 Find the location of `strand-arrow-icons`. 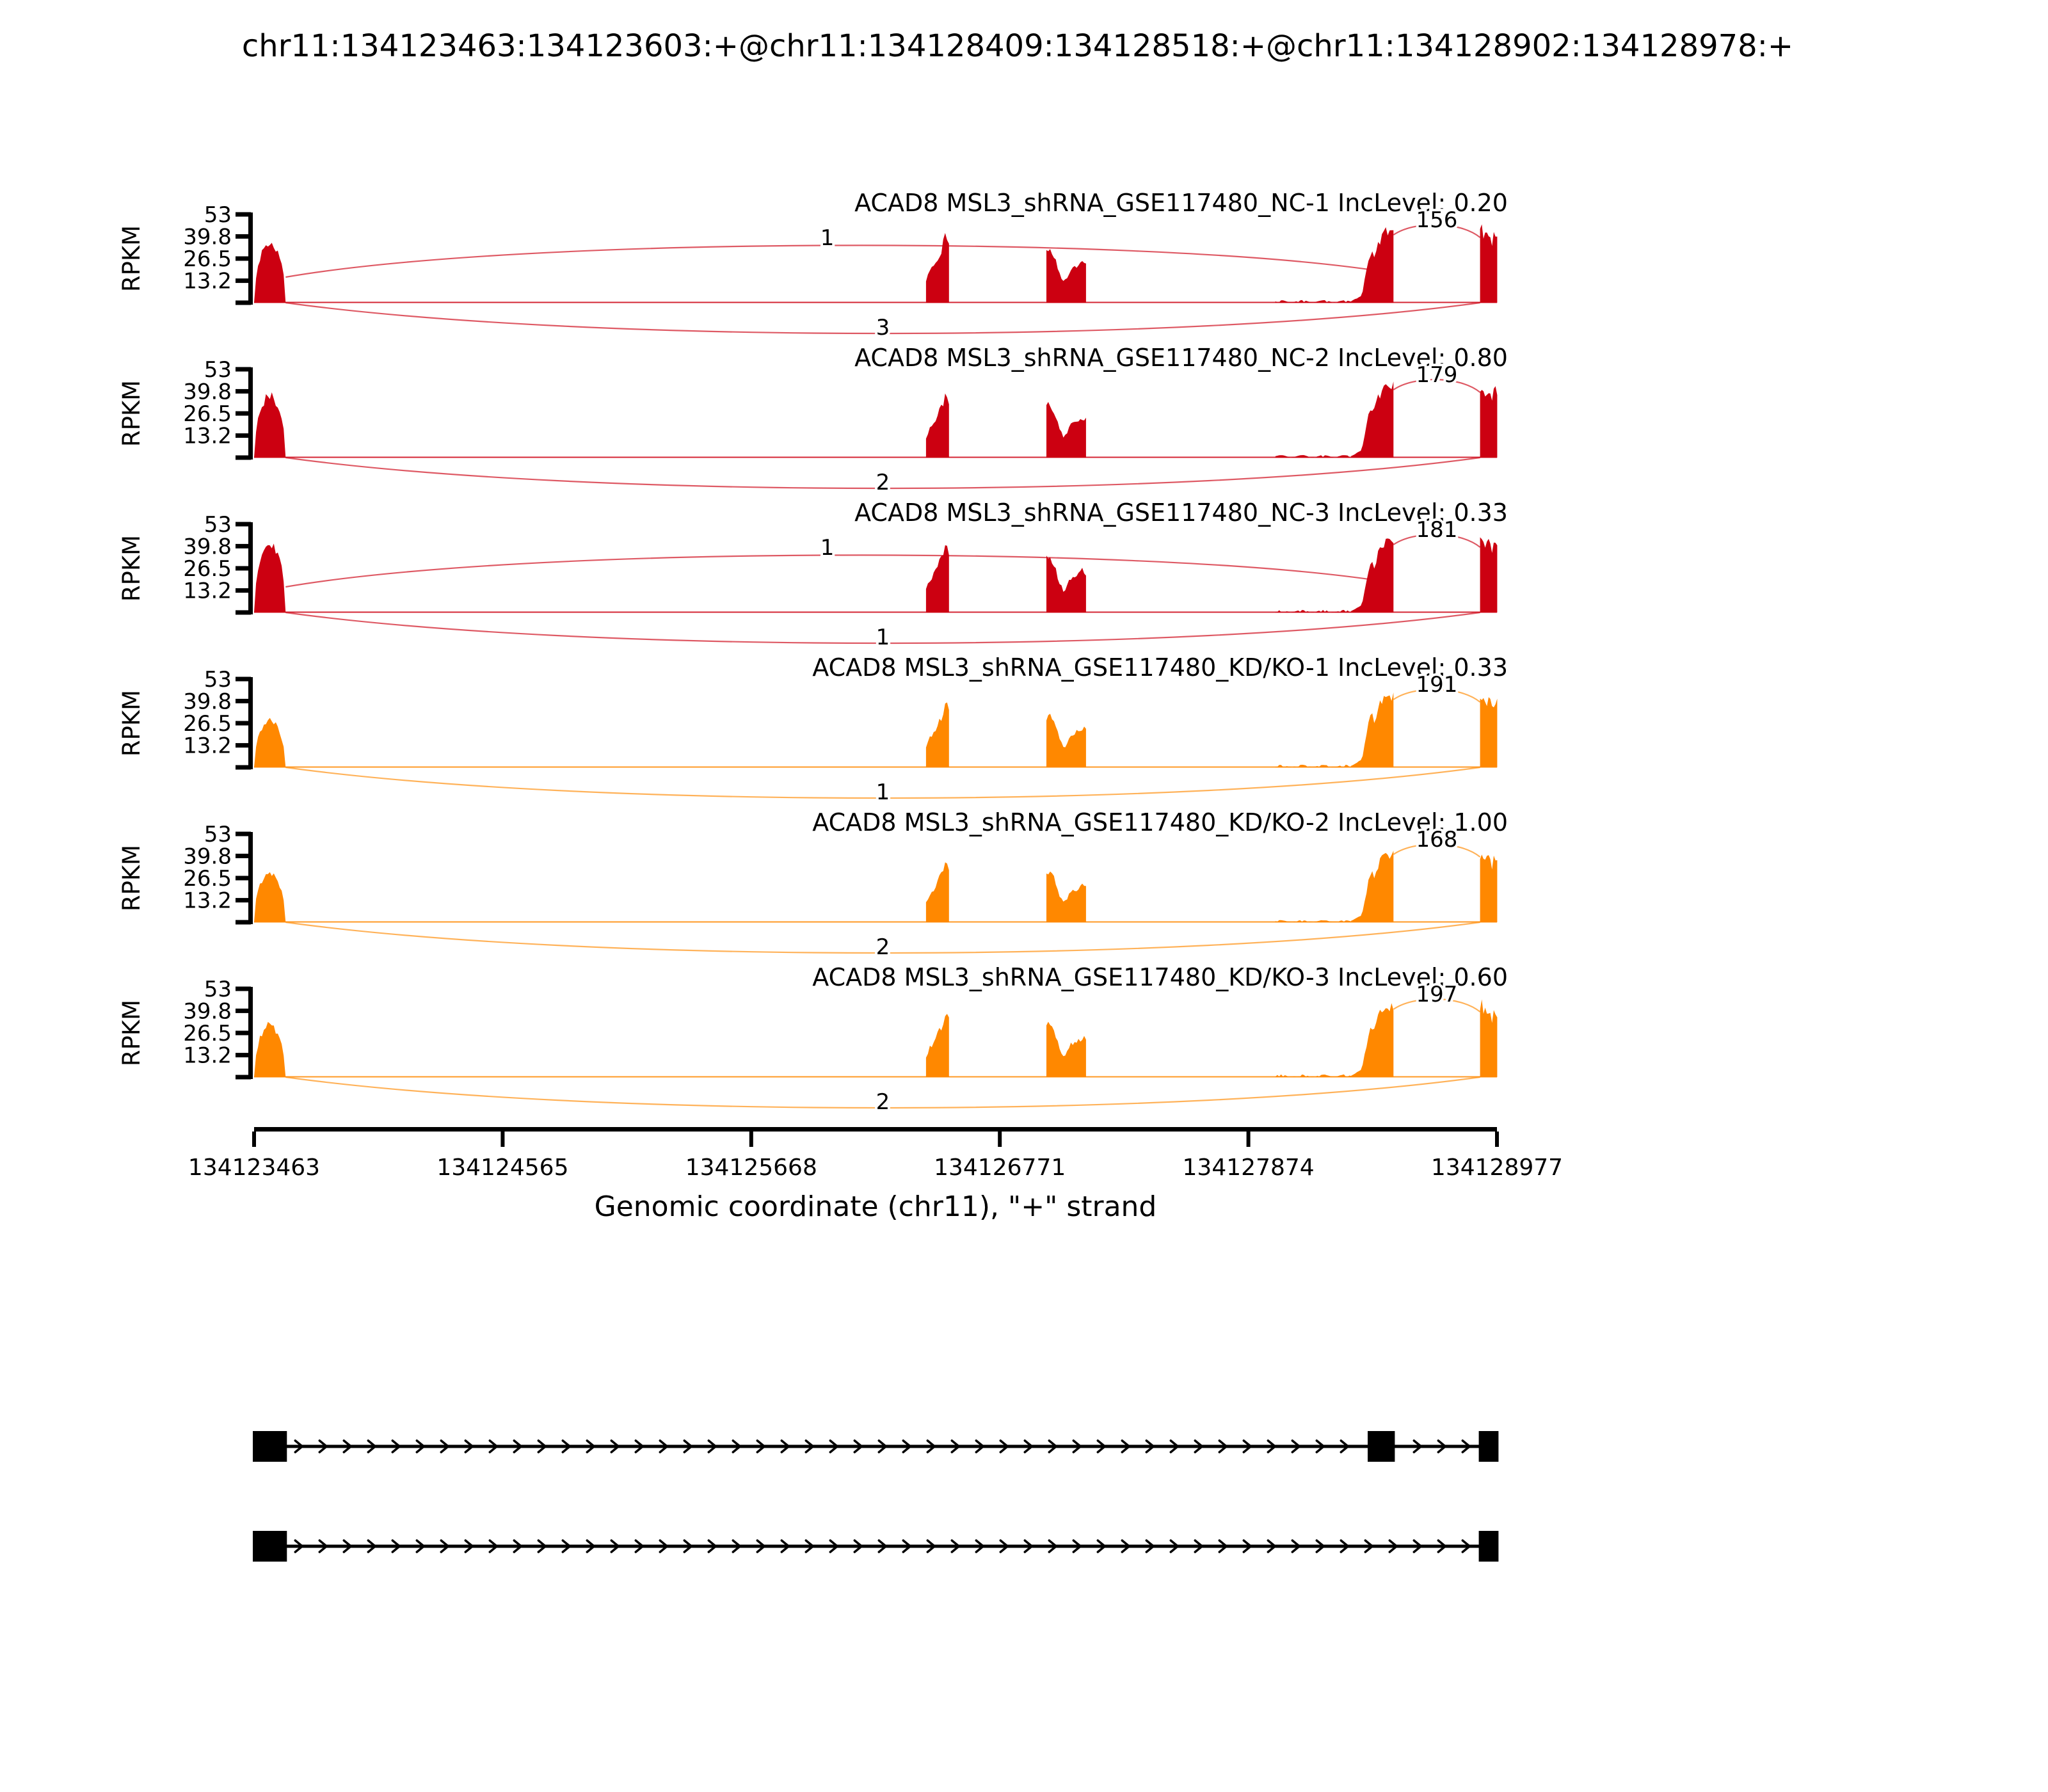

strand-arrow-icons is located at coordinates (883, 1546).